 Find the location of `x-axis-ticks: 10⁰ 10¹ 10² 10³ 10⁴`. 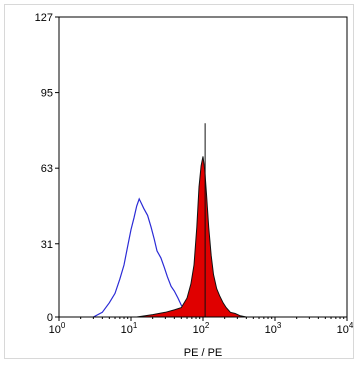

x-axis-ticks: 10⁰ 10¹ 10² 10³ 10⁴ is located at coordinates (201, 326).